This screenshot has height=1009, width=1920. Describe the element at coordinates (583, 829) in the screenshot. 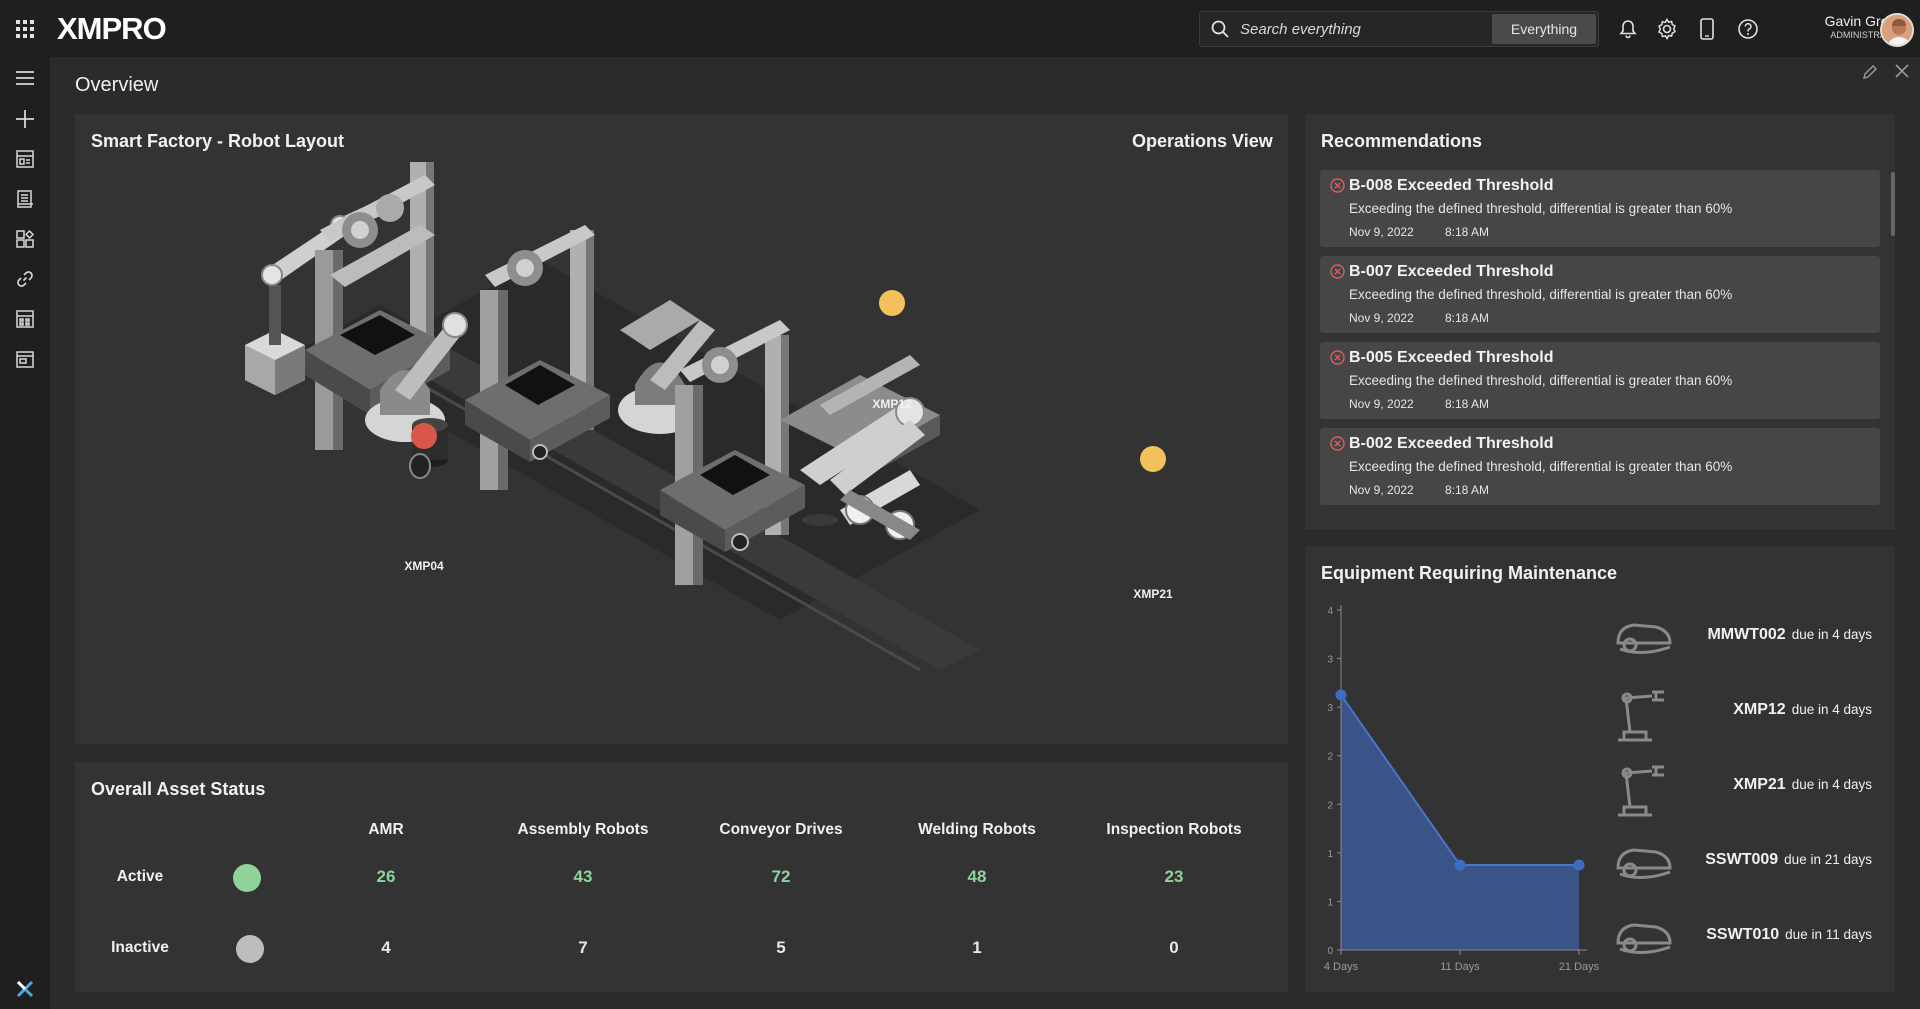

I see `column-header-assembly-robots: Assembly Robots` at that location.